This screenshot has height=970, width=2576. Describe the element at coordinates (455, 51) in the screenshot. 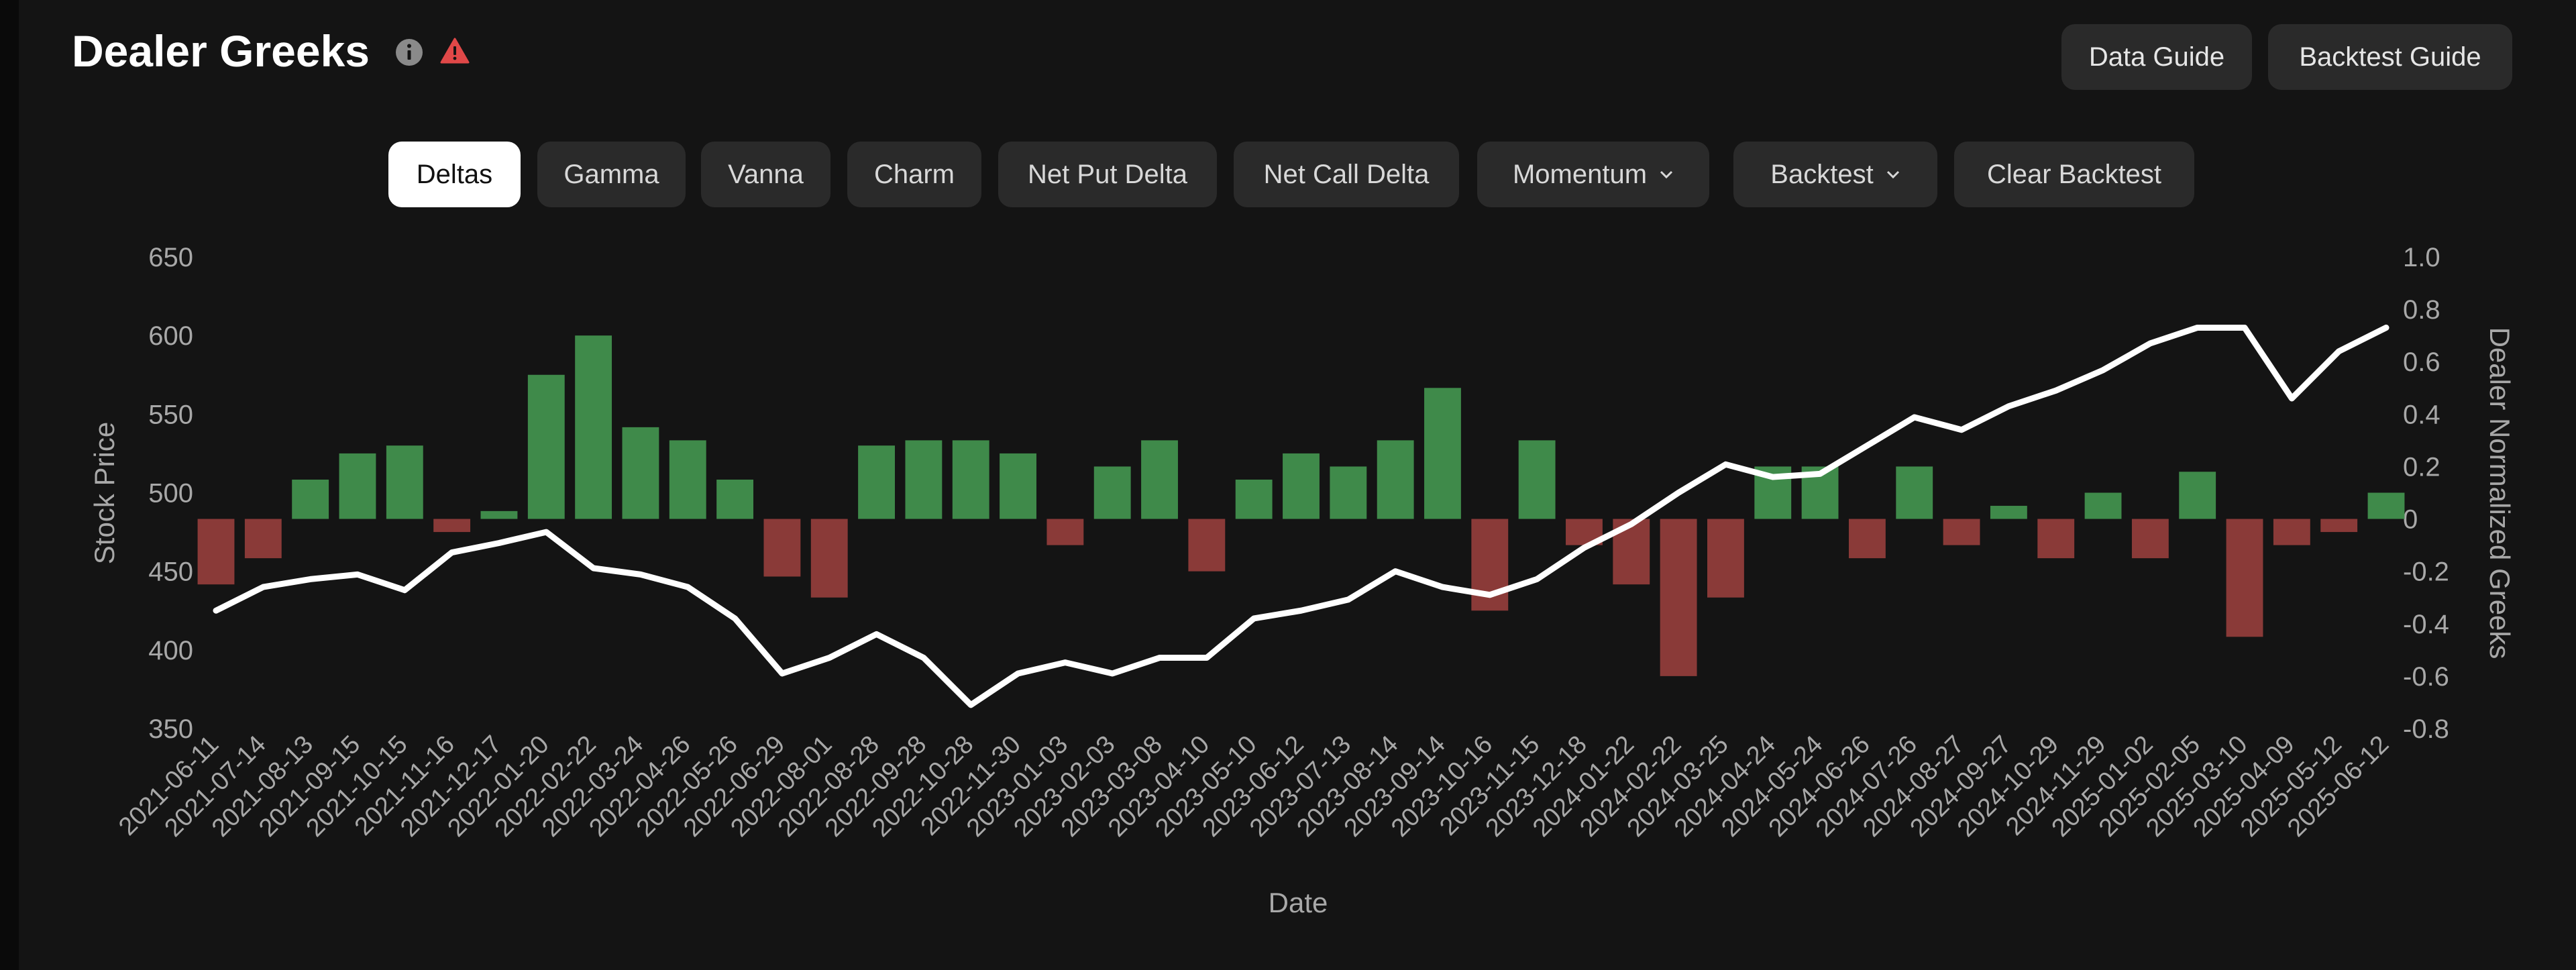

I see `warning-icon` at that location.